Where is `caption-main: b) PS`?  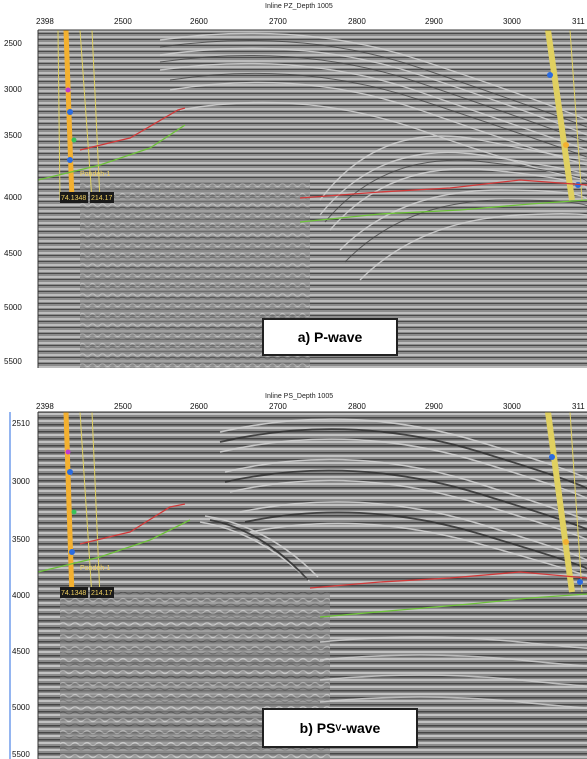 caption-main: b) PS is located at coordinates (317, 728).